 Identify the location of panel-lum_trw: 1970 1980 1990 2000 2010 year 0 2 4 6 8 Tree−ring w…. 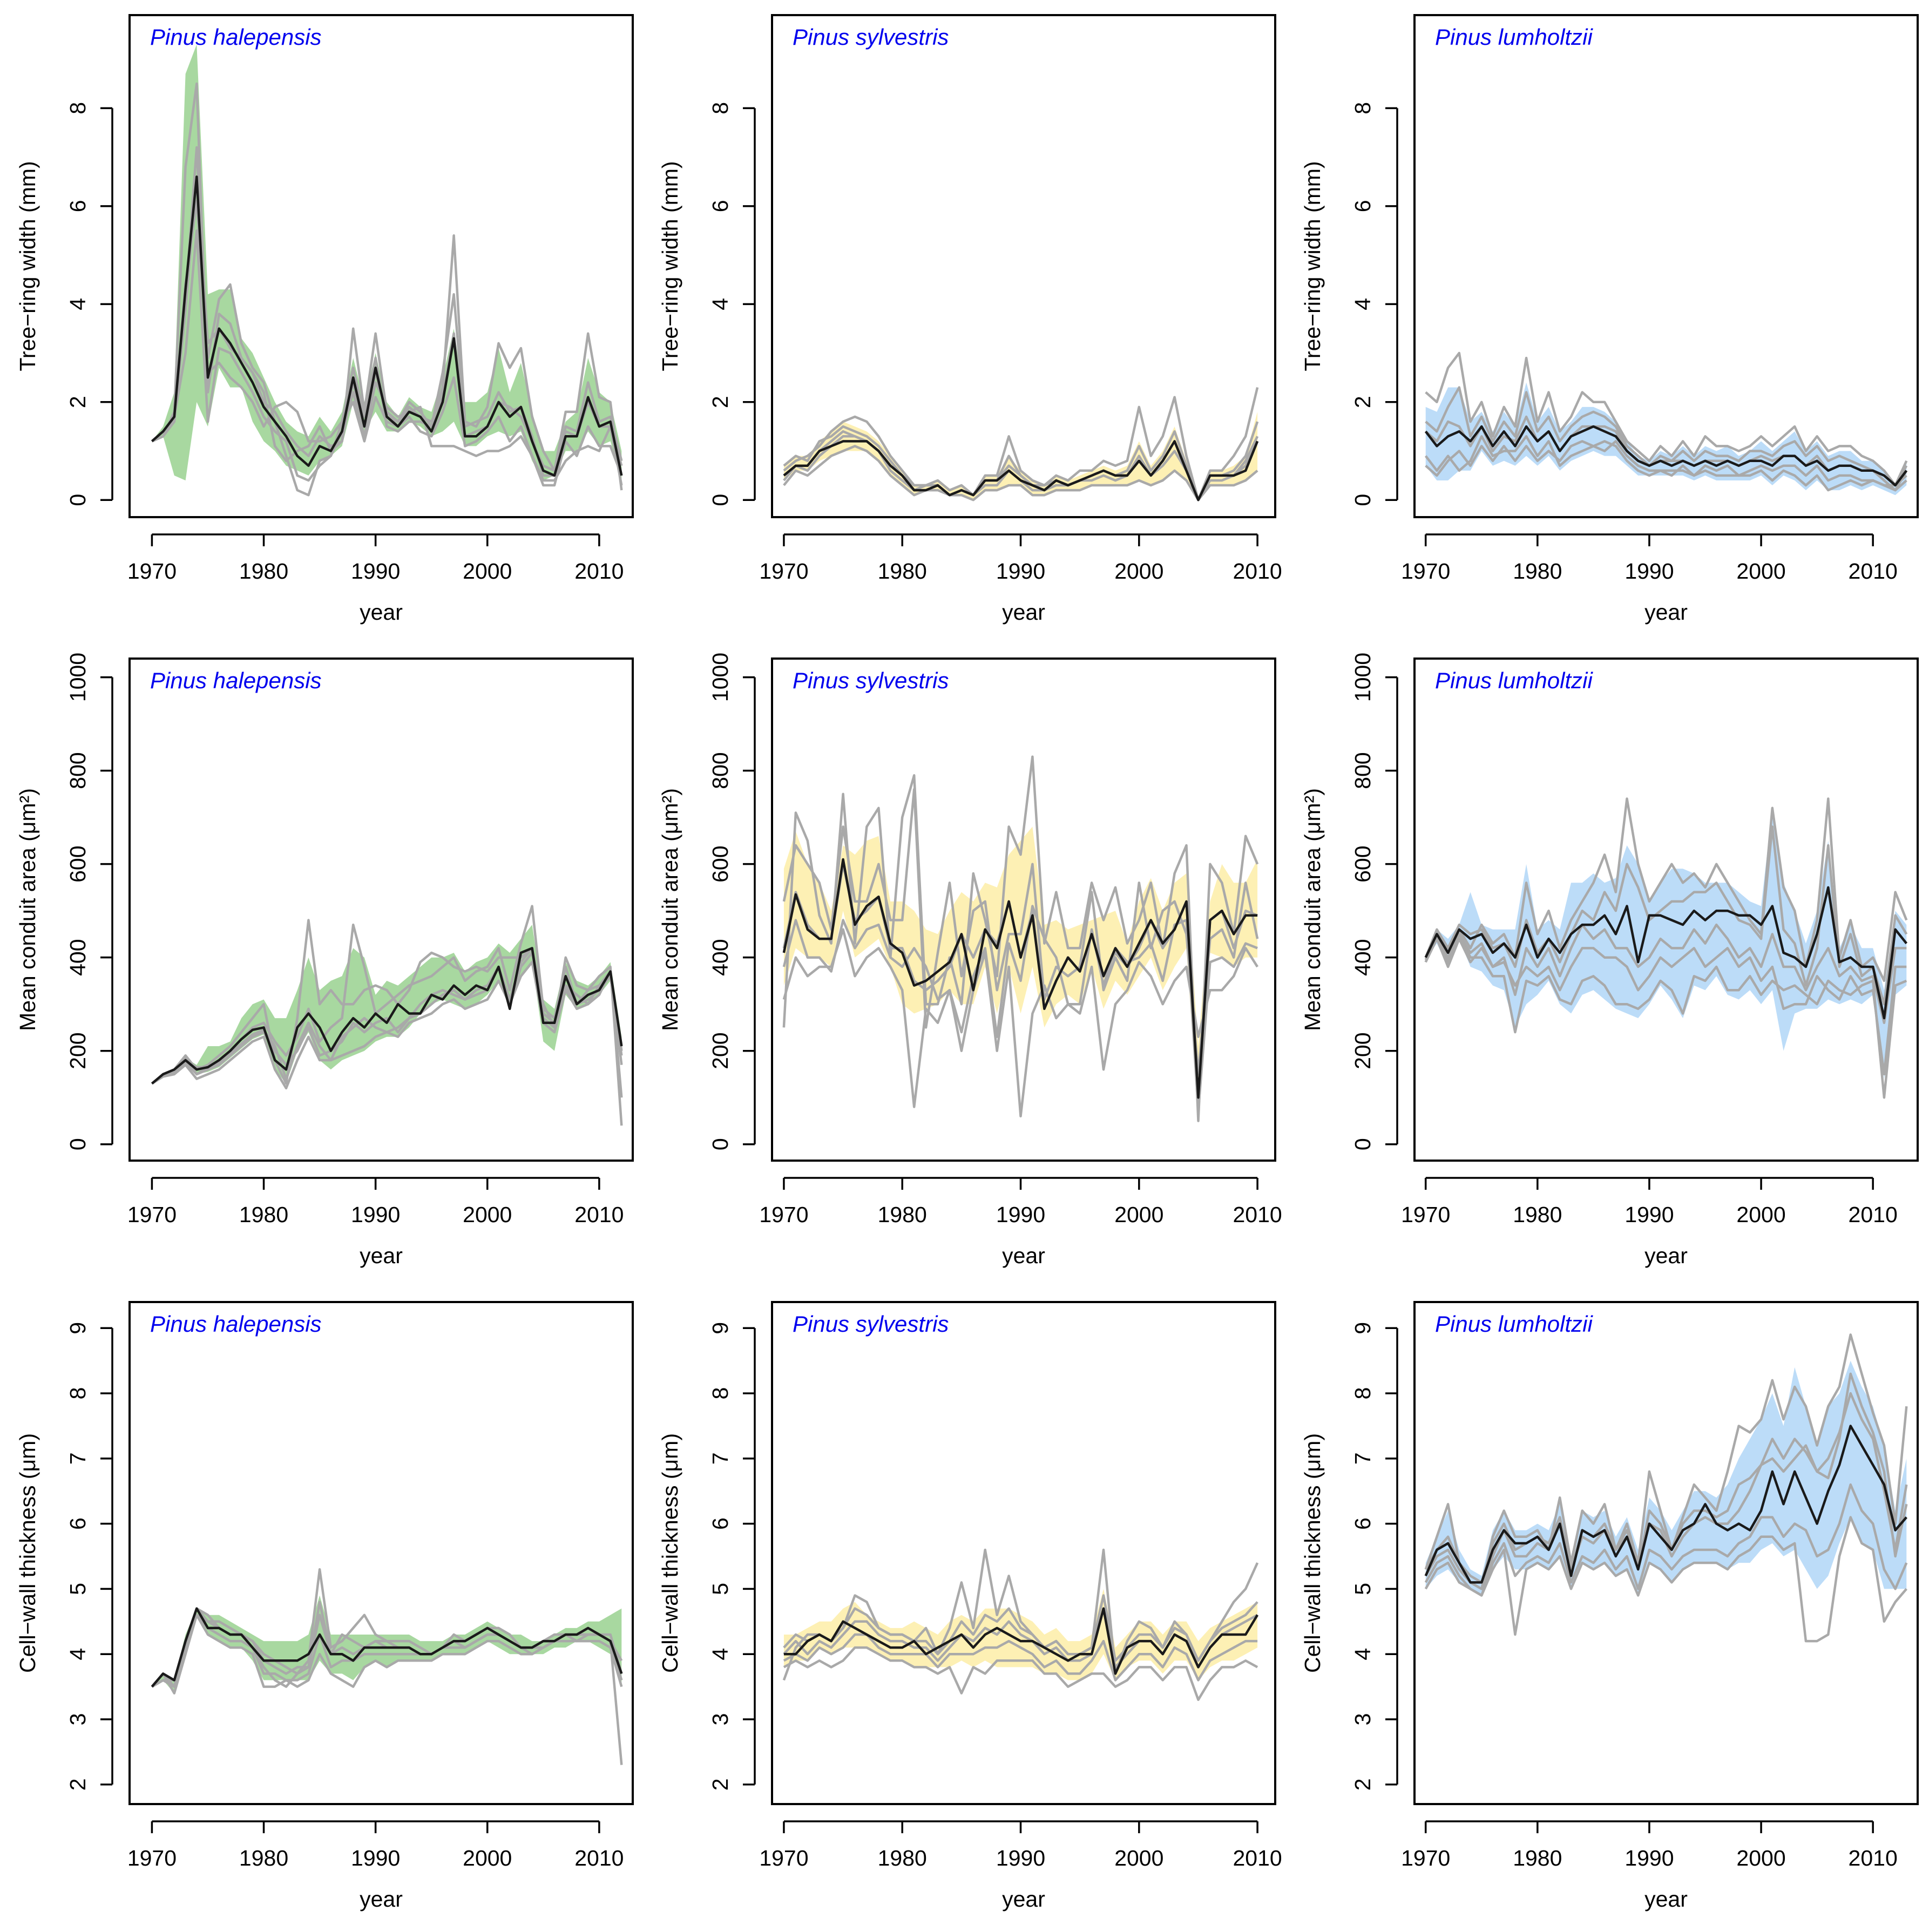
(1609, 319).